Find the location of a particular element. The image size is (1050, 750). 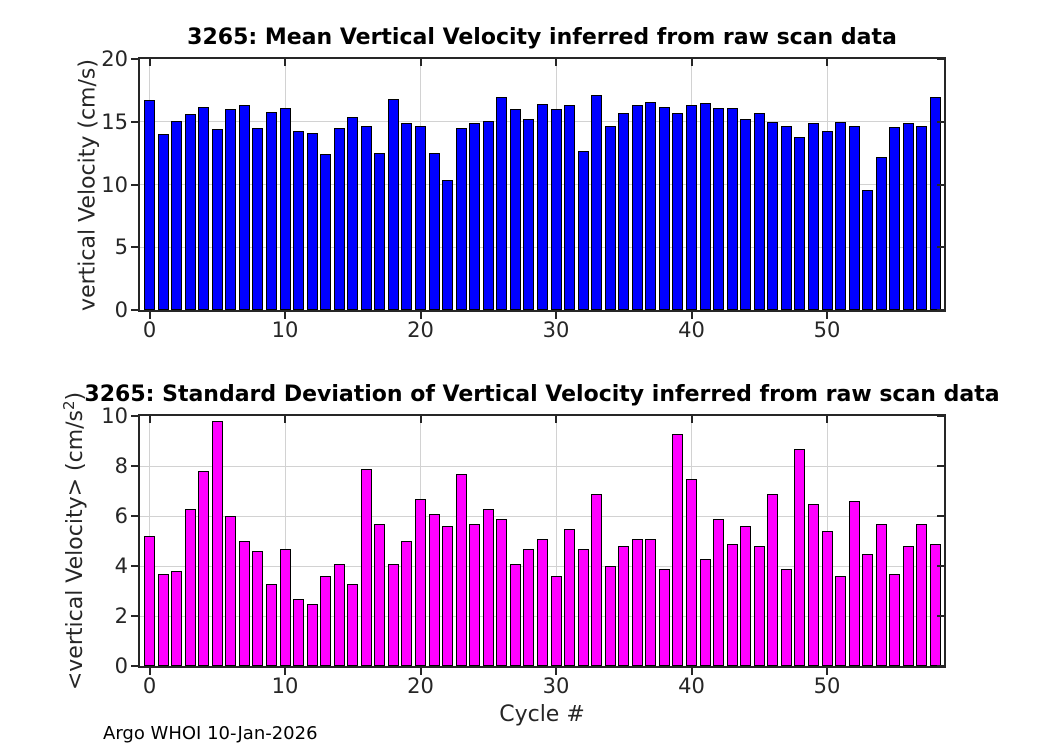

x-tick-label: 10 is located at coordinates (285, 330).